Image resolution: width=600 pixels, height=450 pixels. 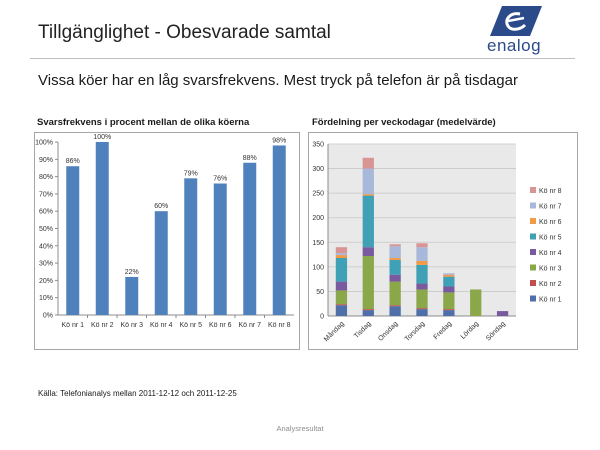 What do you see at coordinates (46, 177) in the screenshot?
I see `y-tick-label: 80%` at bounding box center [46, 177].